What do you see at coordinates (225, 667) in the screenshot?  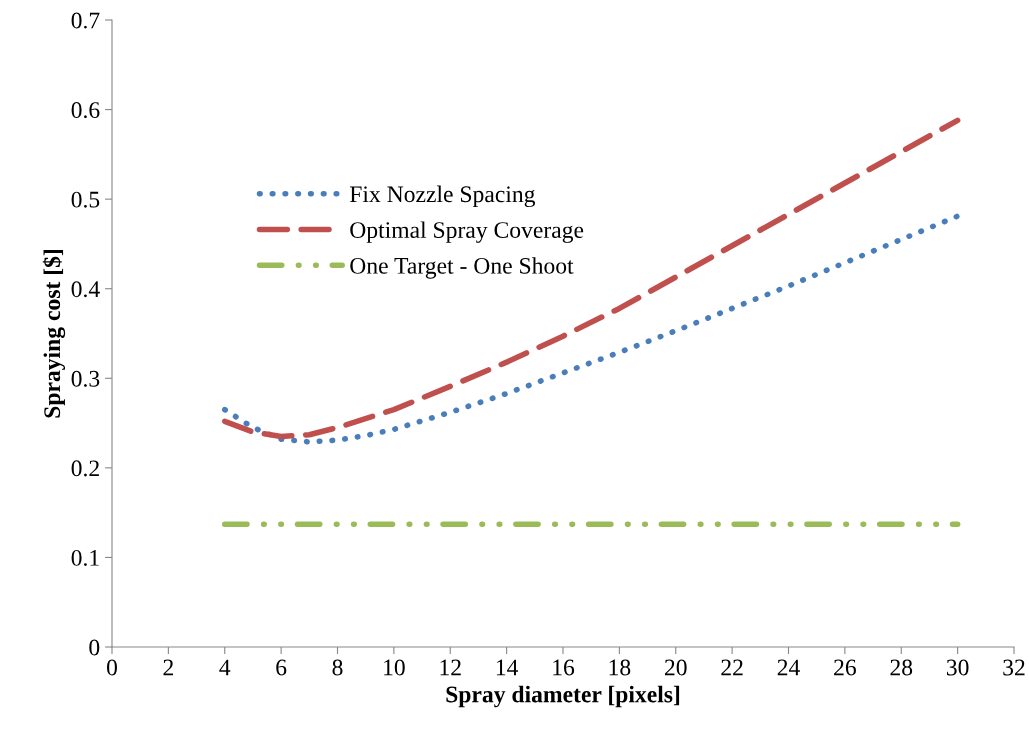 I see `x-tick-label: 4` at bounding box center [225, 667].